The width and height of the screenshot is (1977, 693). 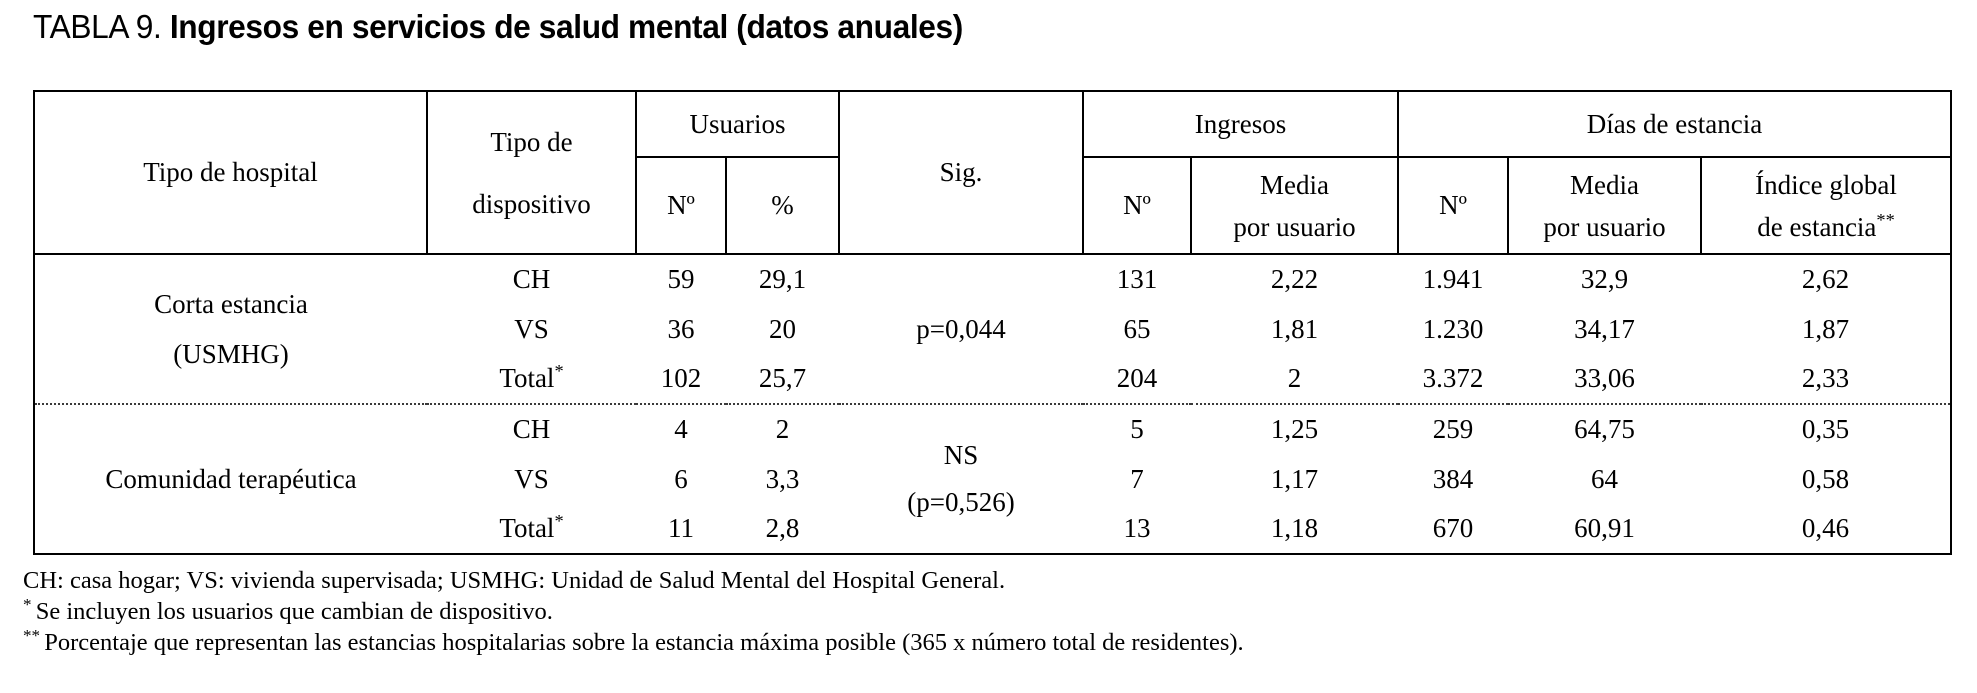 What do you see at coordinates (1294, 184) in the screenshot?
I see `header-ingresos-media-line1: Media` at bounding box center [1294, 184].